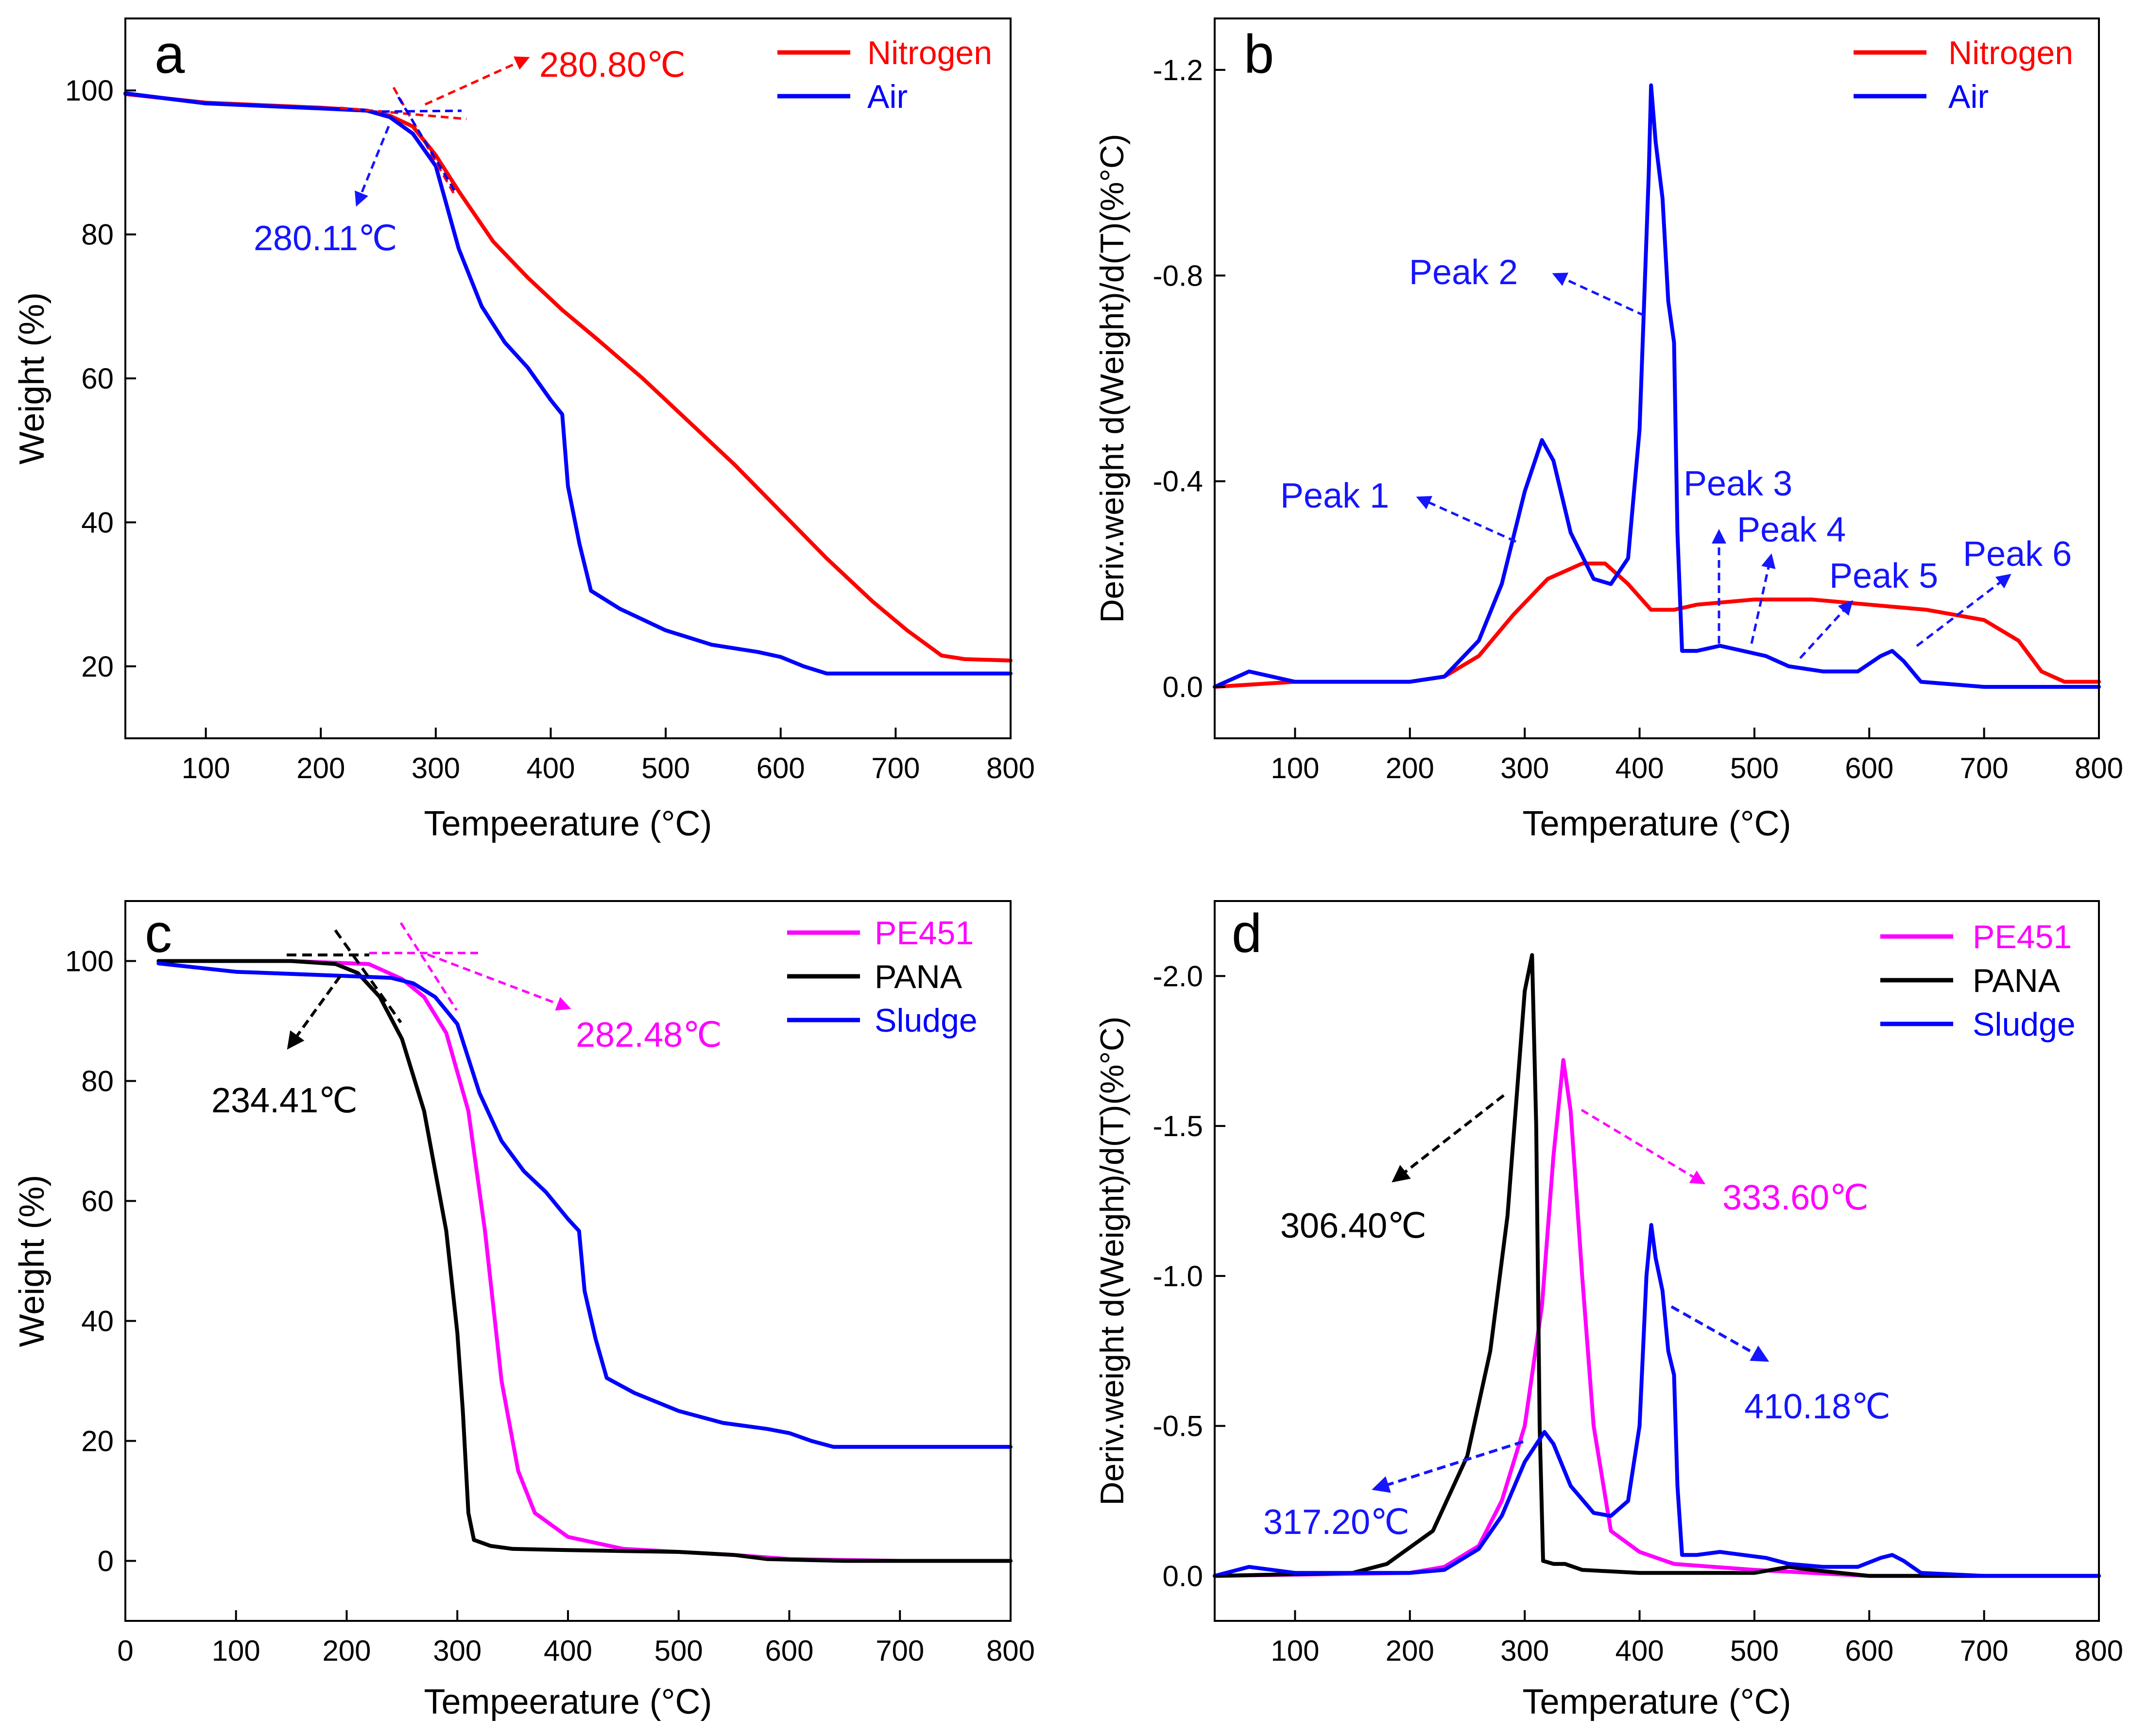  What do you see at coordinates (1883, 576) in the screenshot?
I see `annotation-peak-5: Peak 5` at bounding box center [1883, 576].